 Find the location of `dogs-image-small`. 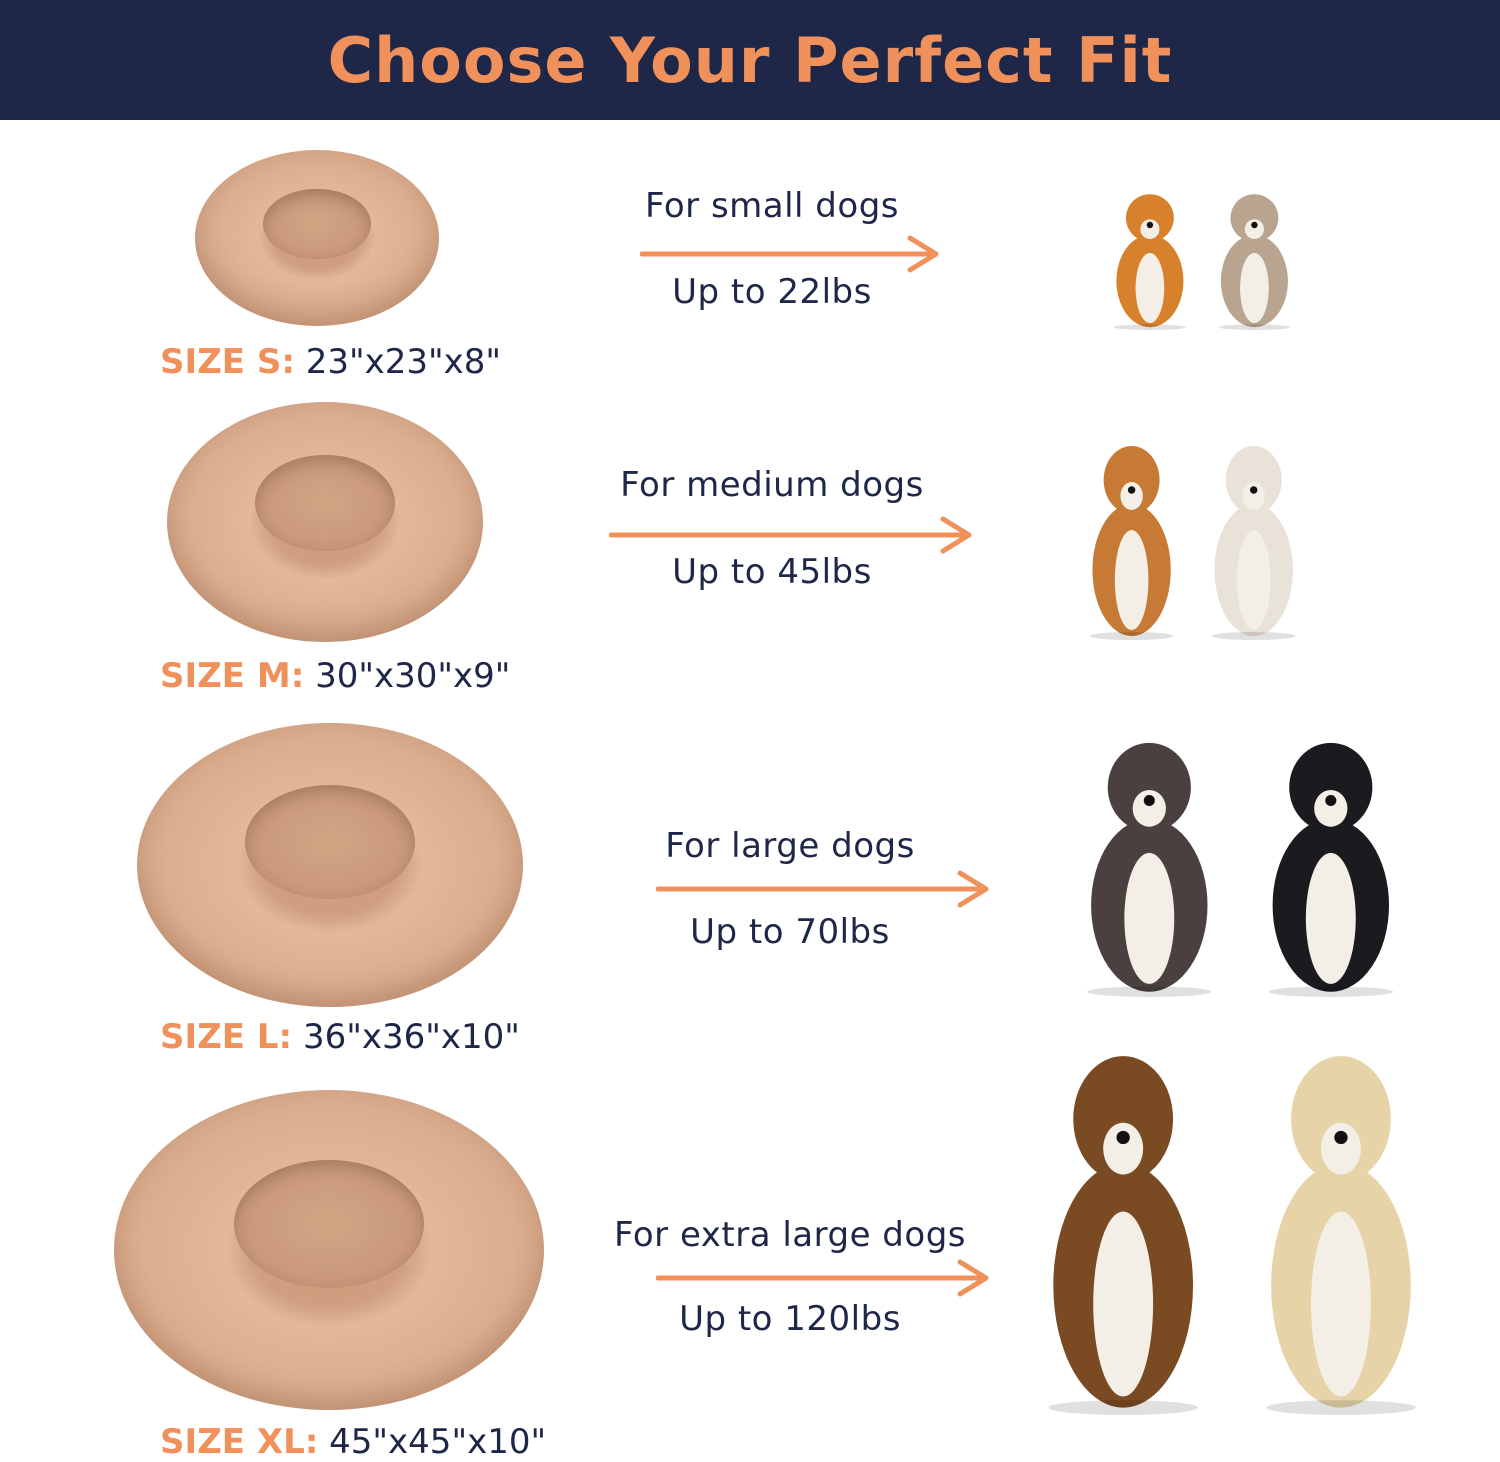

dogs-image-small is located at coordinates (1202, 262).